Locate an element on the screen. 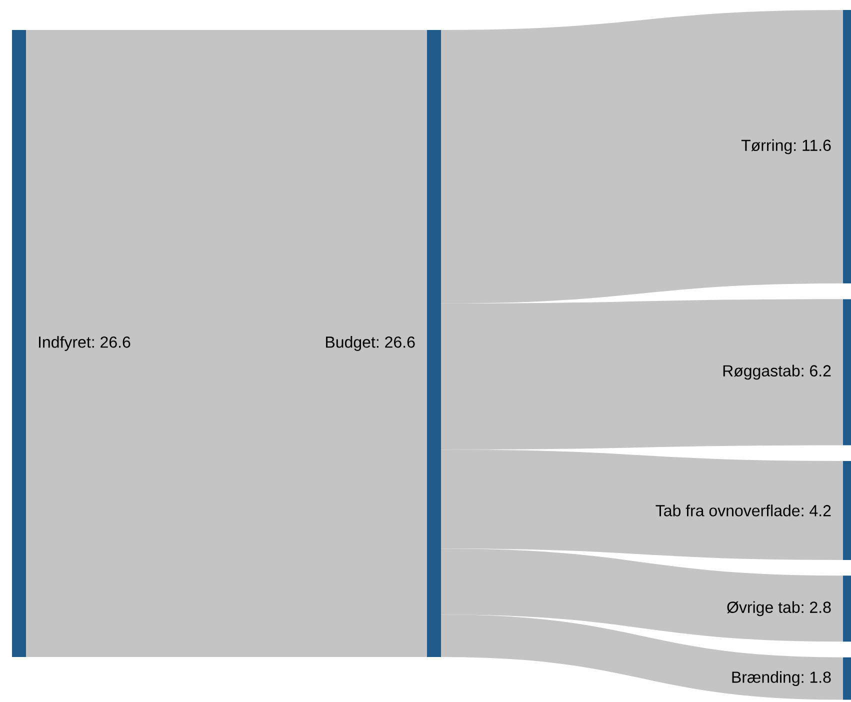 This screenshot has width=851, height=702. category-label: Øvrige tab is located at coordinates (763, 608).